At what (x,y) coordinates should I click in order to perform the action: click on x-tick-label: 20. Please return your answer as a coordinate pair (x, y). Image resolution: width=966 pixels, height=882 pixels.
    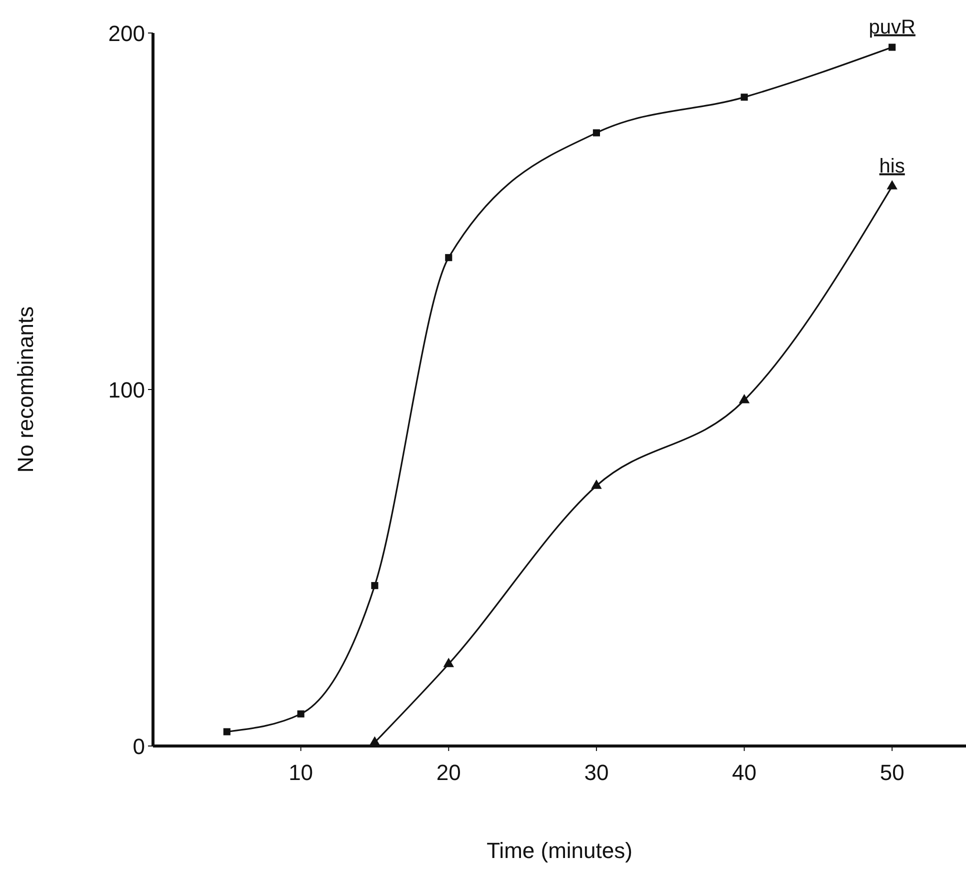
    Looking at the image, I should click on (448, 772).